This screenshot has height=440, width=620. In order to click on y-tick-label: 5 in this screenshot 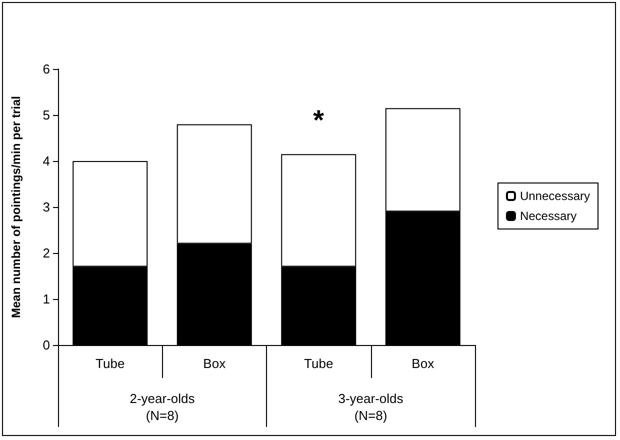, I will do `click(46, 115)`.